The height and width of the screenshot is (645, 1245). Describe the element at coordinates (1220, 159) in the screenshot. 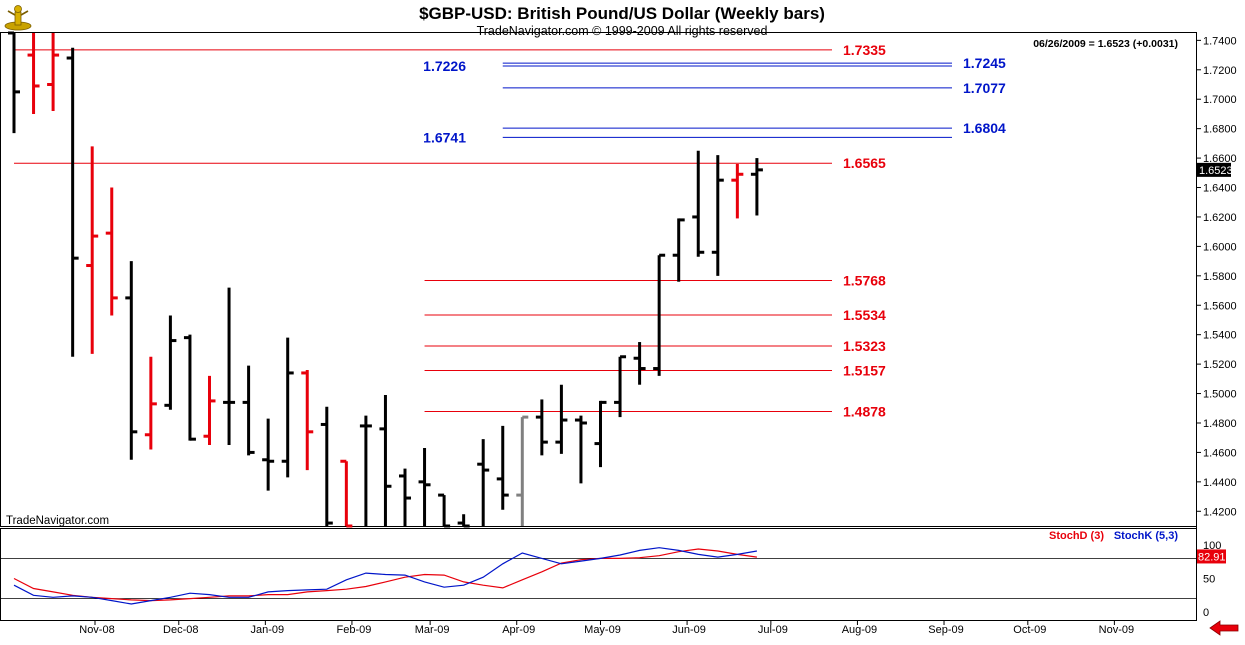

I see `price-tick-label: 1.6600` at that location.